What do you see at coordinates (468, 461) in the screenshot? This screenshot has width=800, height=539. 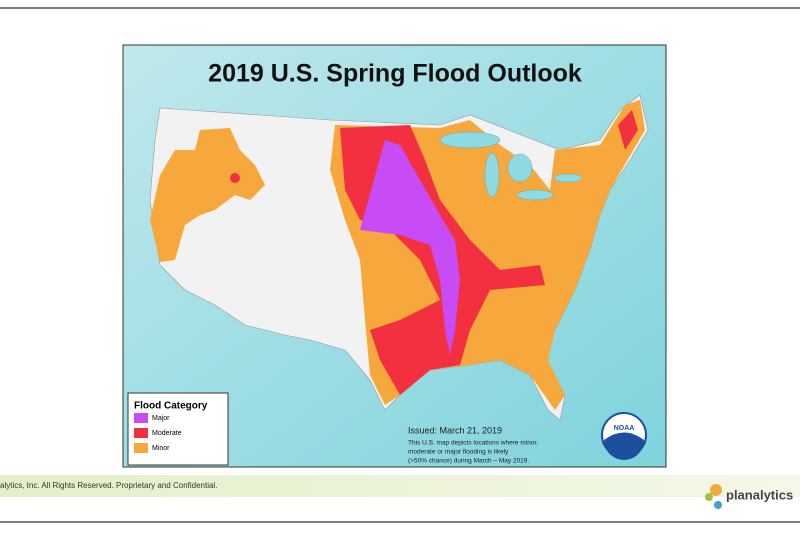 I see `note-line: (>50% chance) during March – May 2019.` at bounding box center [468, 461].